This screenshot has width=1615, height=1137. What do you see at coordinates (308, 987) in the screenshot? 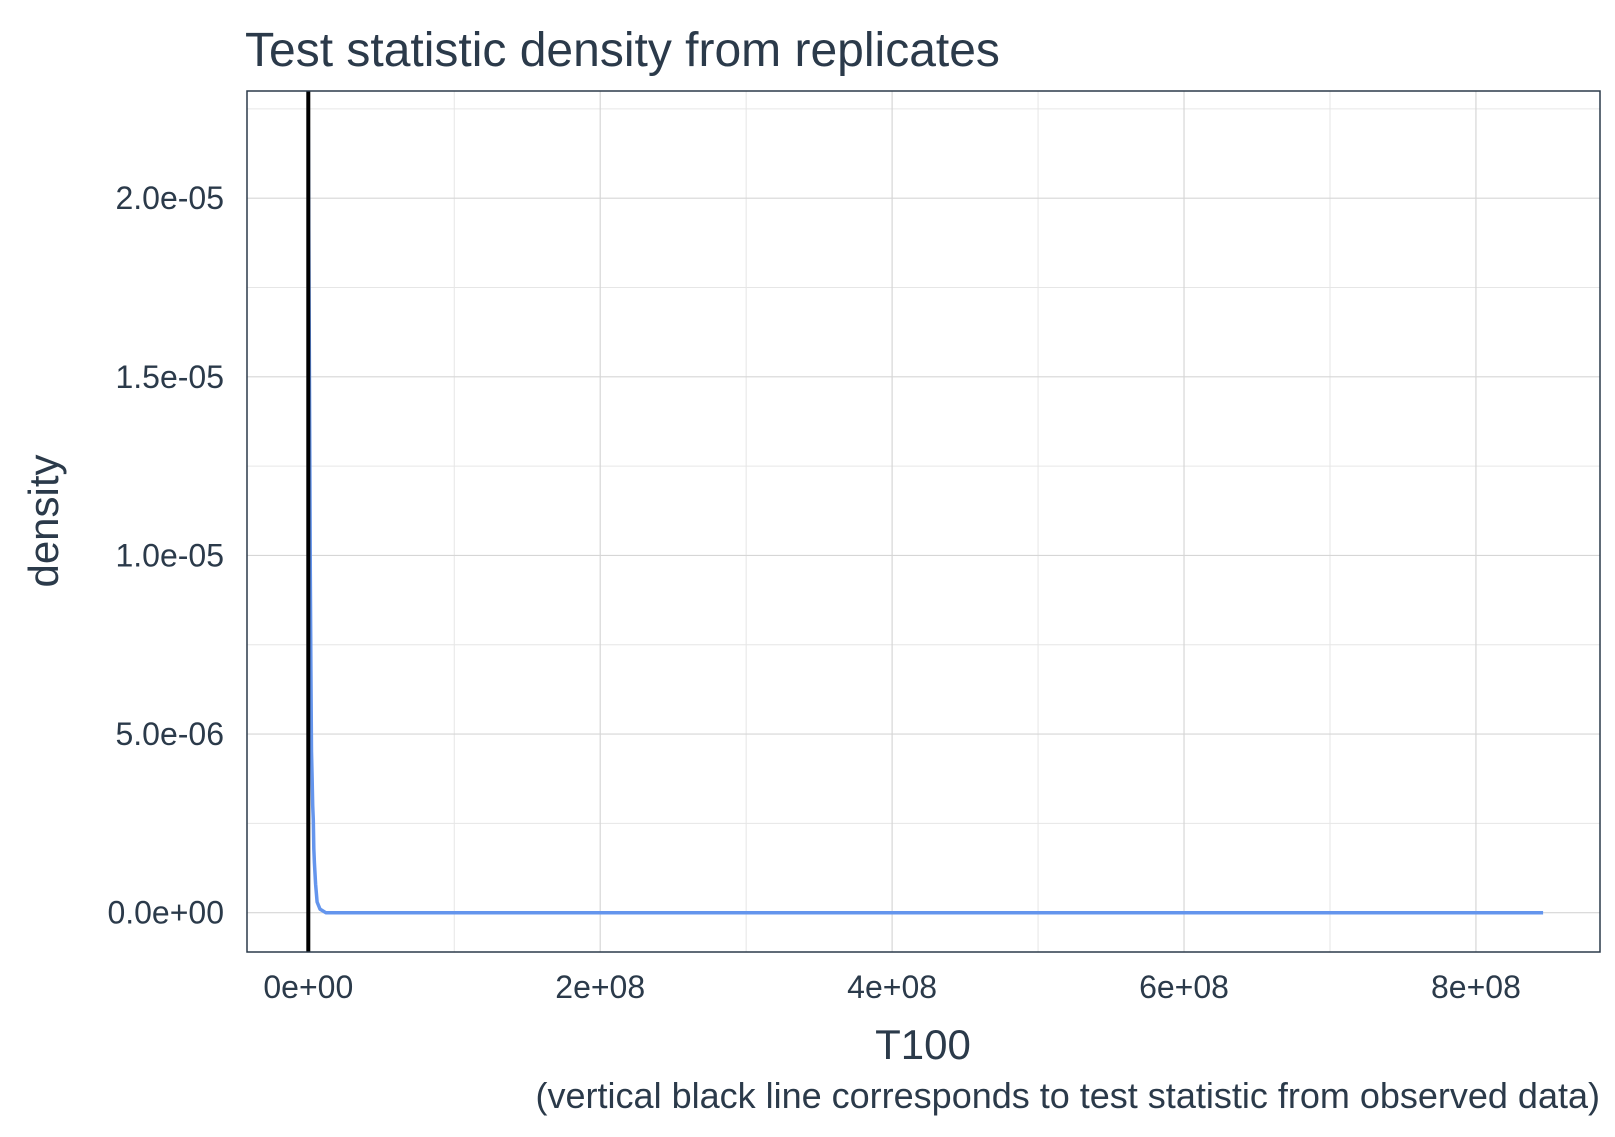
I see `x-tick-label: 0e+00` at bounding box center [308, 987].